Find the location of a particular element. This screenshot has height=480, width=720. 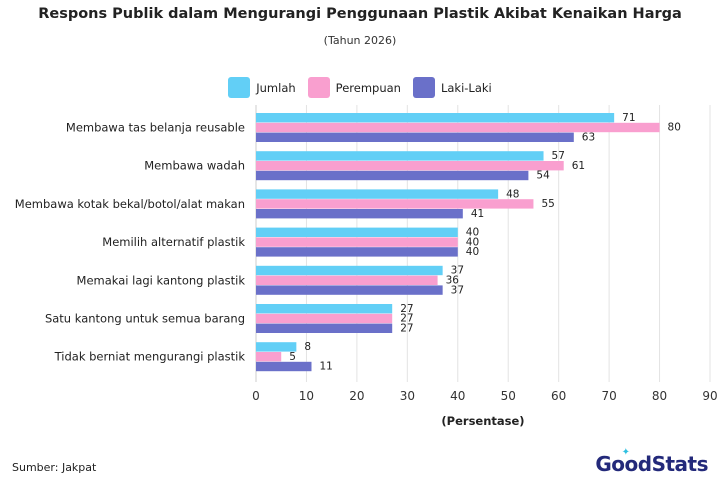

legend-item-jumlah: Jumlah is located at coordinates (262, 87).